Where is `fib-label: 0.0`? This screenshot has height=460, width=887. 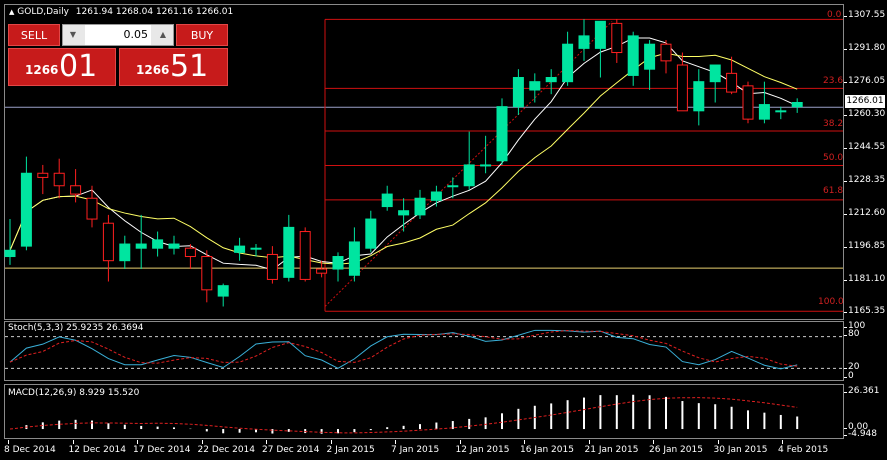 fib-label: 0.0 is located at coordinates (834, 15).